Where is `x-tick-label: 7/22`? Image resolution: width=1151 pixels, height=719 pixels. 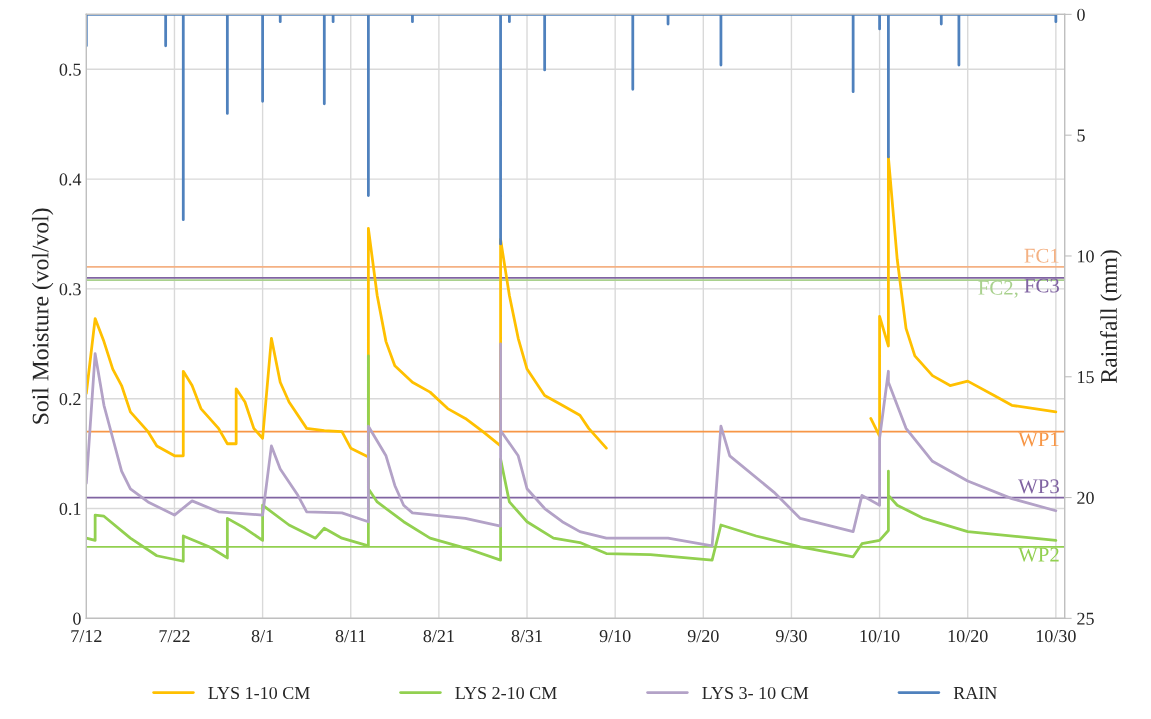
x-tick-label: 7/22 is located at coordinates (174, 636).